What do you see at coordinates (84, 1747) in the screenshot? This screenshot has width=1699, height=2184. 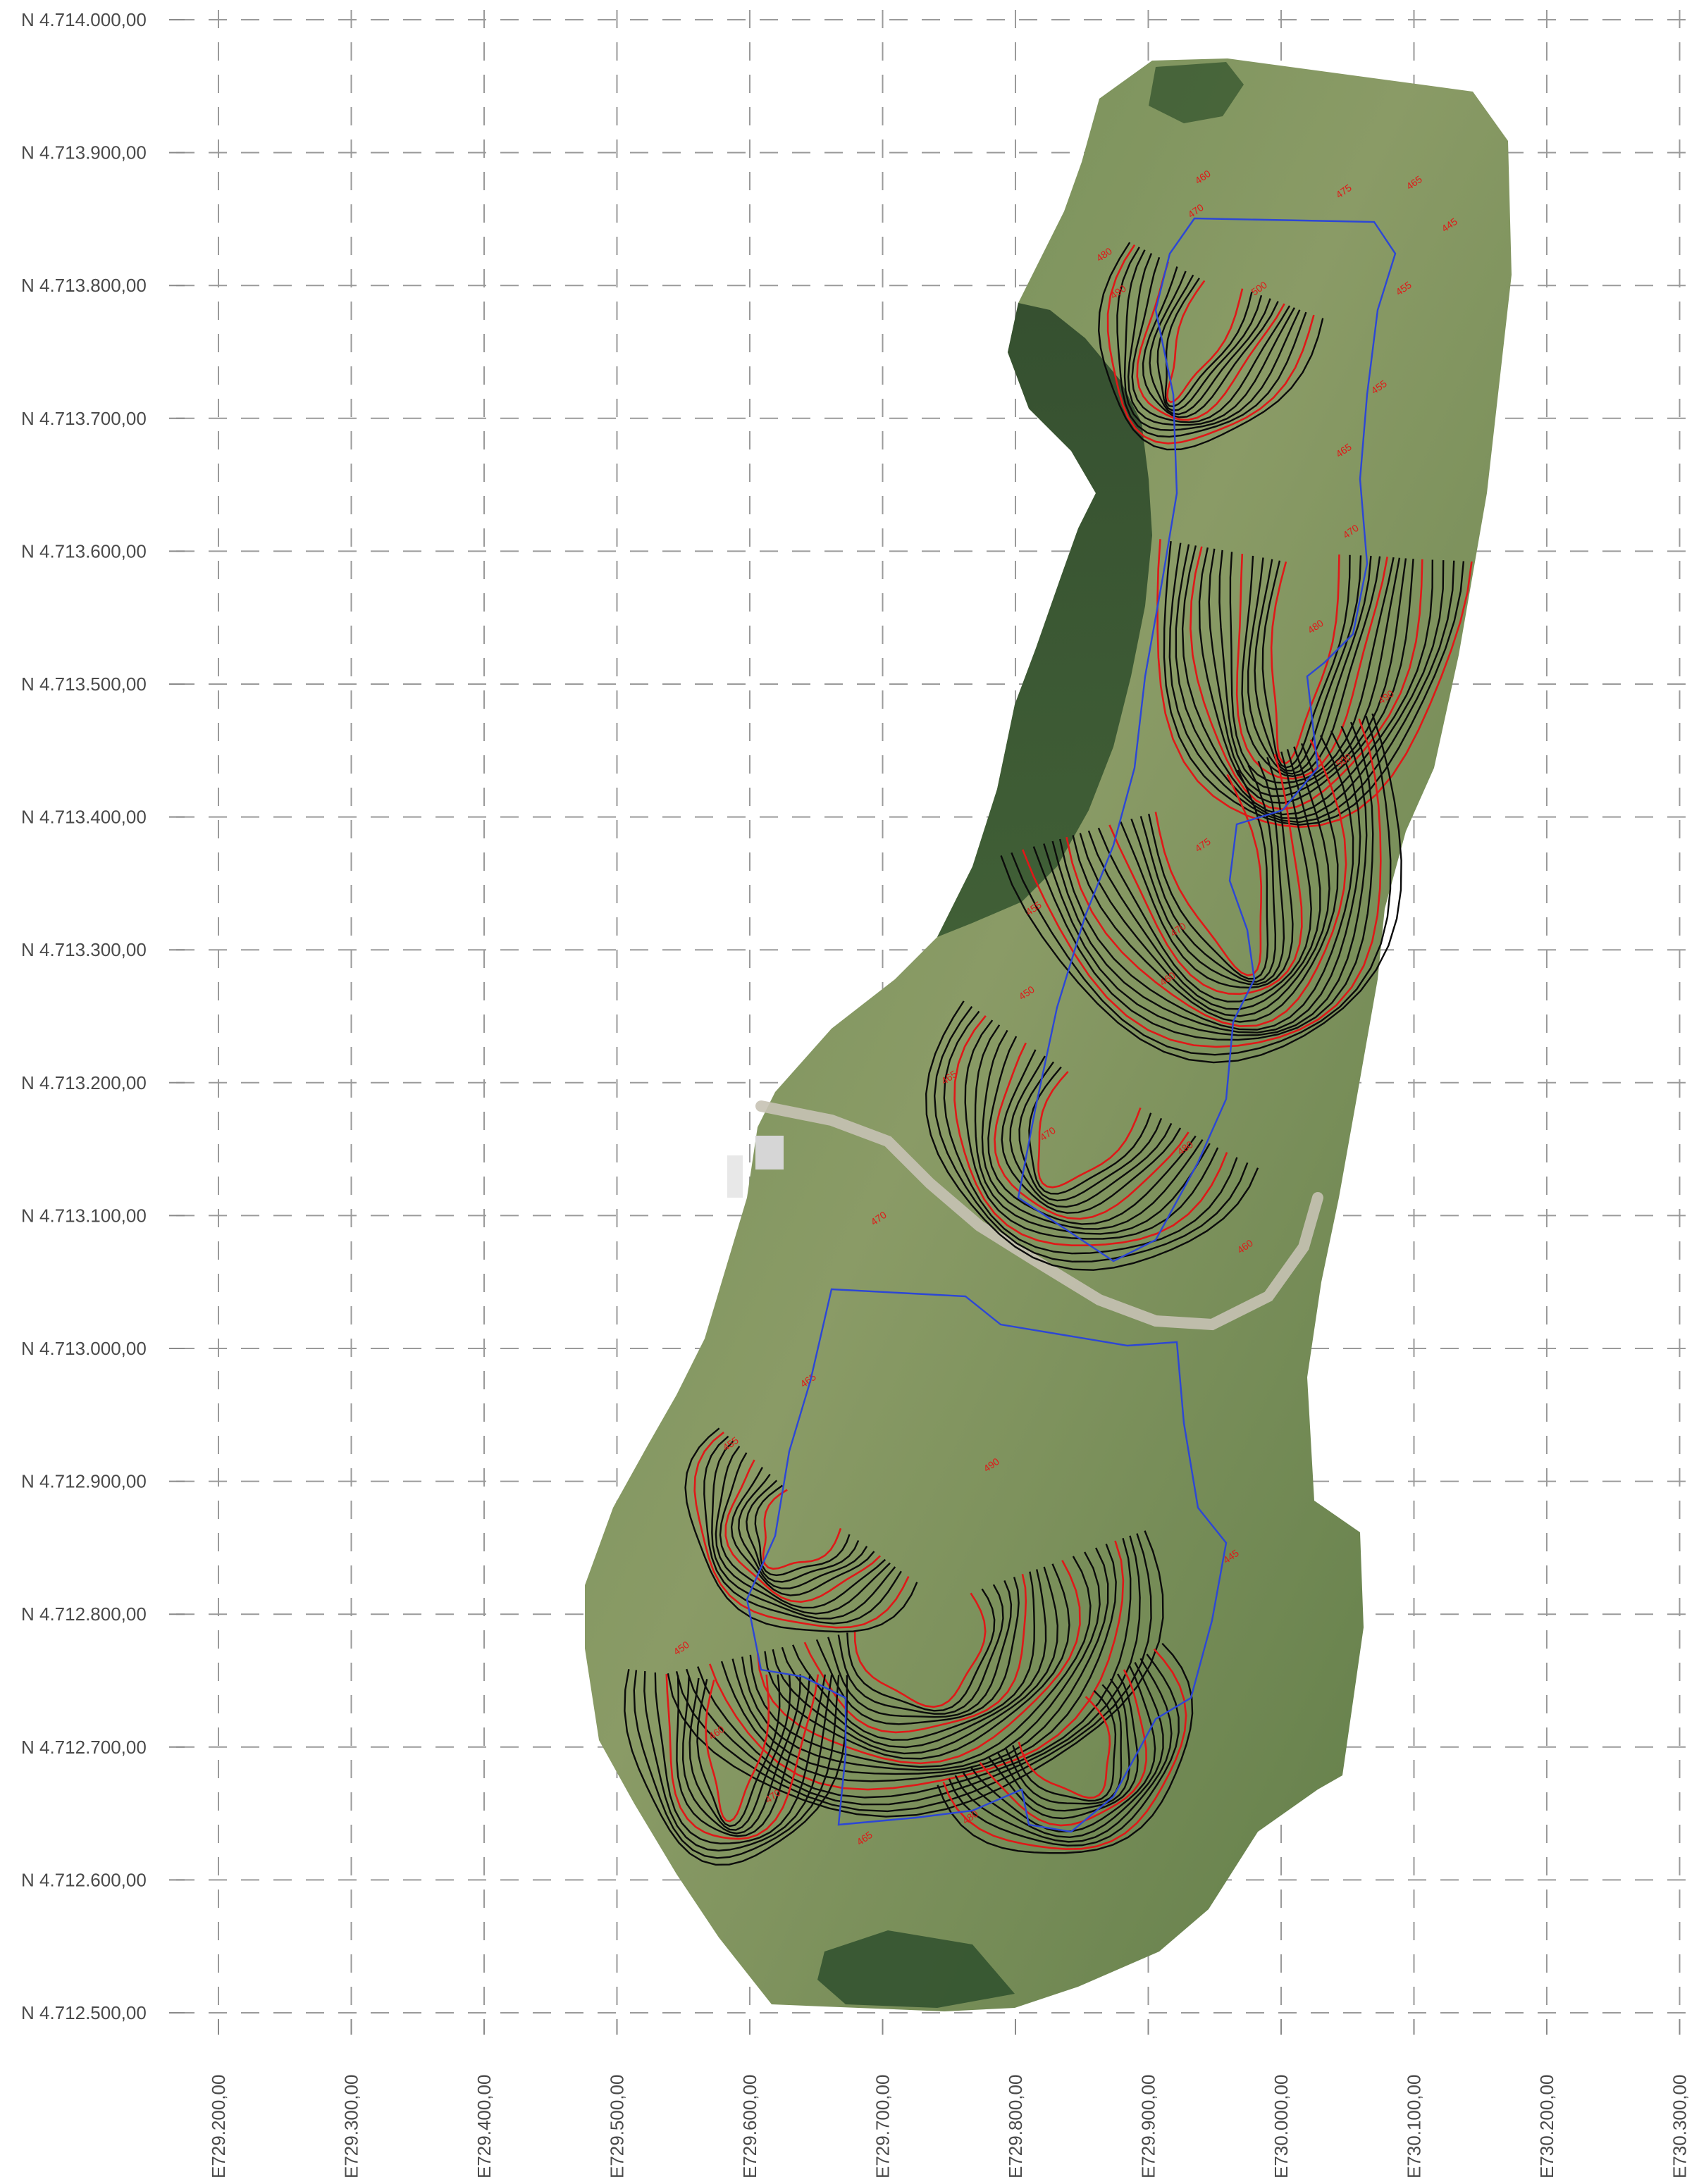 I see `northing-label: N 4.712.700,00` at bounding box center [84, 1747].